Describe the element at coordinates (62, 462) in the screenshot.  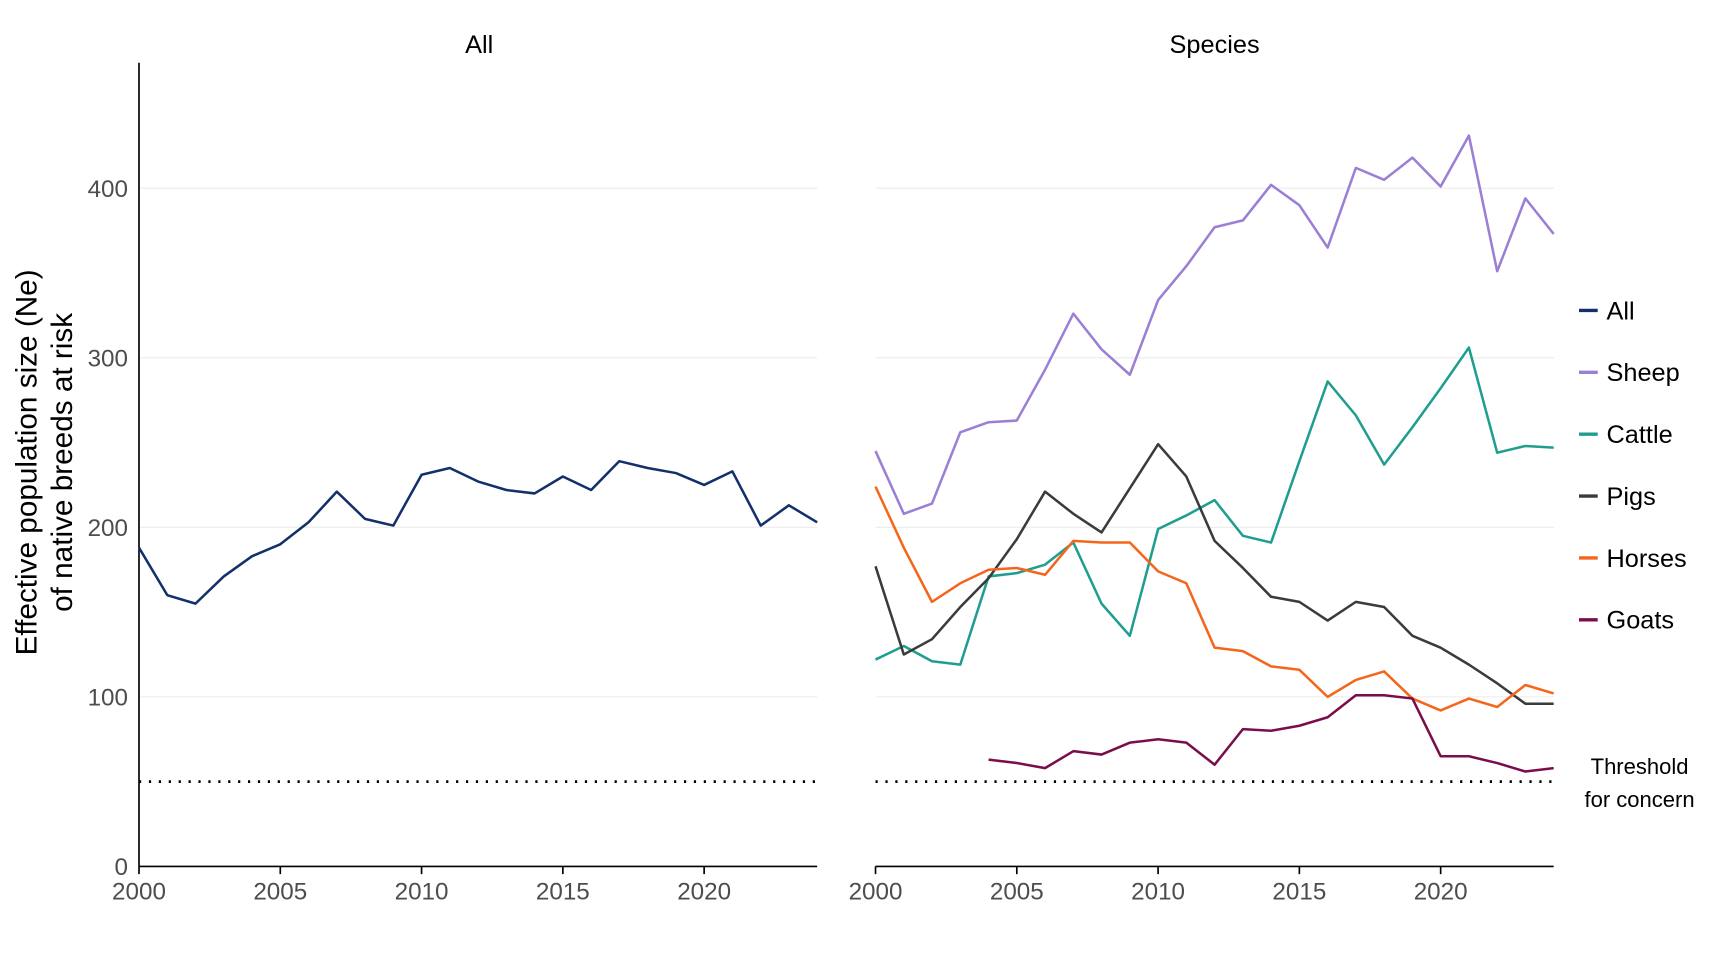
I see `y-axis-label-line2: of native breeds at risk` at that location.